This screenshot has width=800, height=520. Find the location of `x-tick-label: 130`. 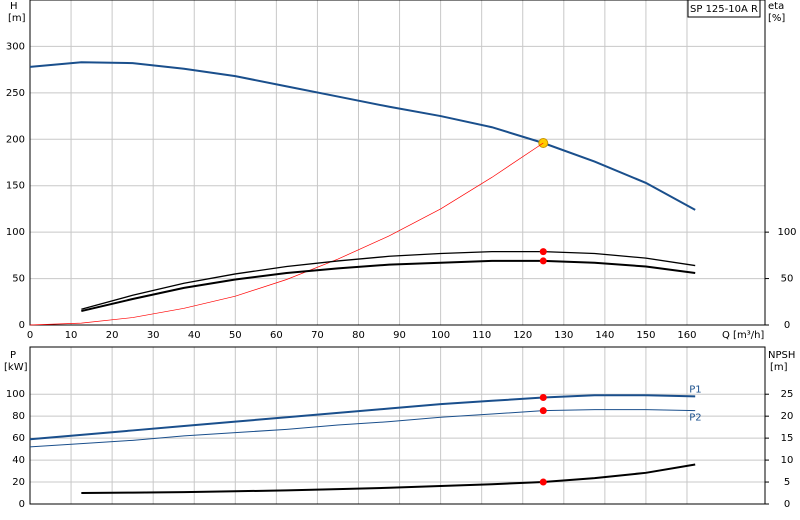

x-tick-label: 130 is located at coordinates (563, 335).